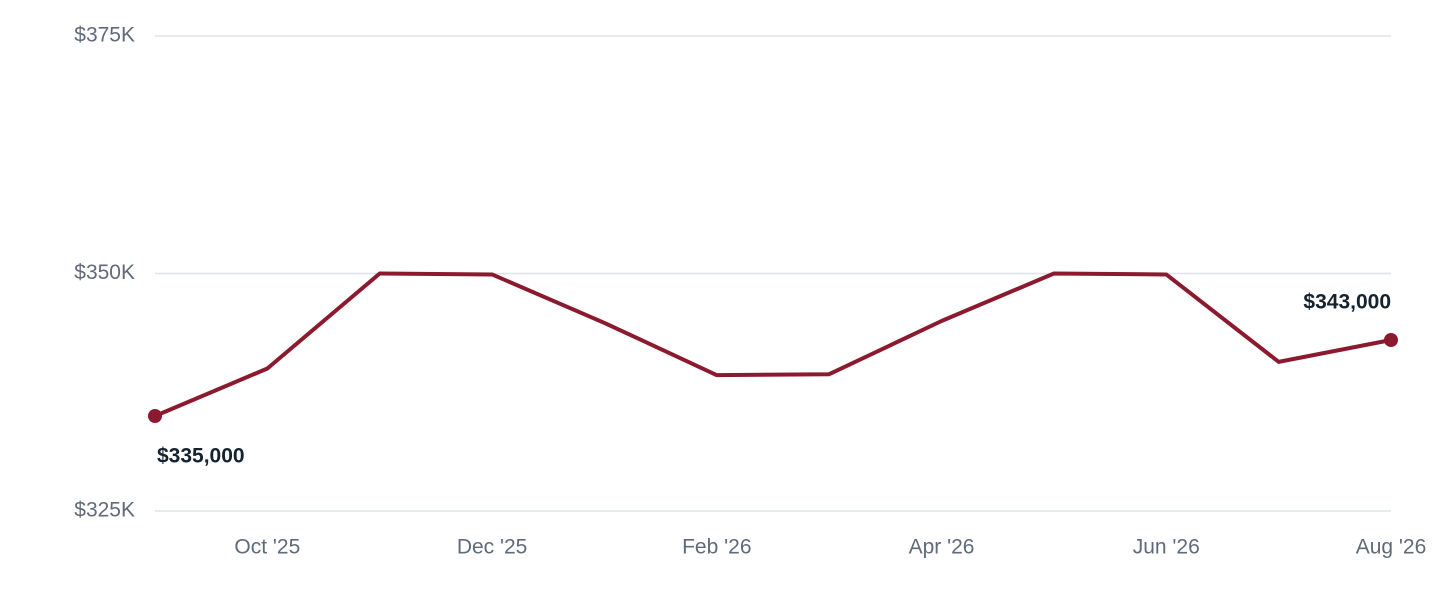 This screenshot has width=1440, height=600. I want to click on x-tick-label: Dec '25, so click(492, 547).